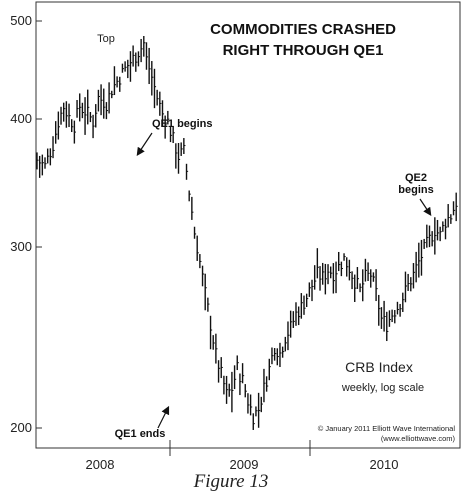  What do you see at coordinates (248, 456) in the screenshot?
I see `x-axis: 2008 2009 2010` at bounding box center [248, 456].